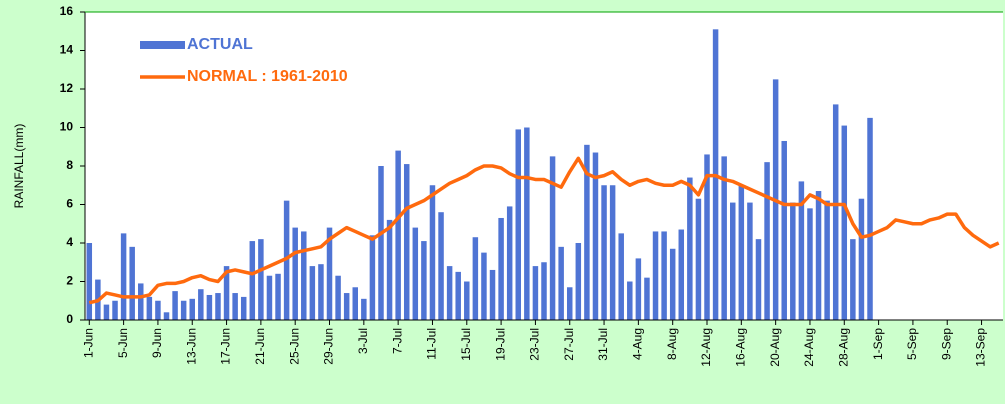 This screenshot has height=404, width=1005. What do you see at coordinates (19, 166) in the screenshot?
I see `y-axis-label: RAINFALL(mm)` at bounding box center [19, 166].